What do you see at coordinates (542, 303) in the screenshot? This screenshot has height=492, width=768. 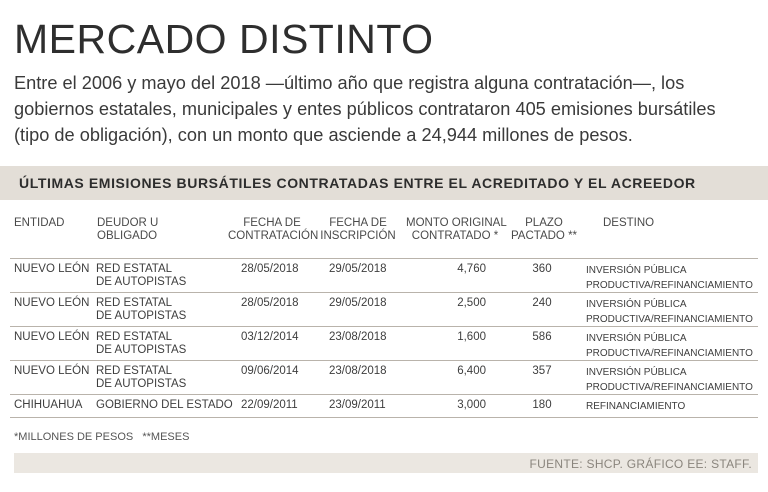 I see `cell-plazo: 240` at bounding box center [542, 303].